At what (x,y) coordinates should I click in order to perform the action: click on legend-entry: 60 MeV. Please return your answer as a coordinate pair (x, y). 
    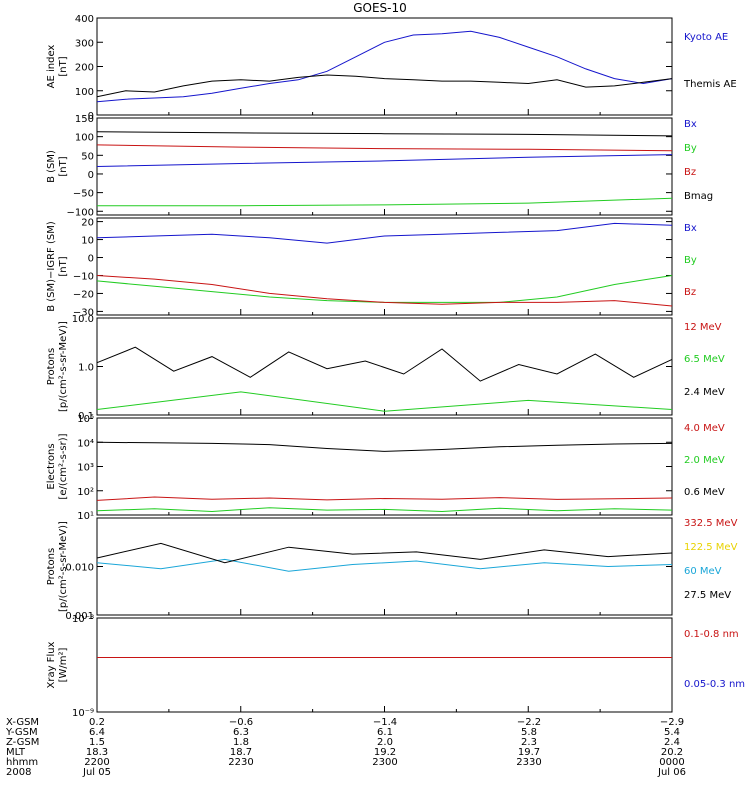
    Looking at the image, I should click on (703, 571).